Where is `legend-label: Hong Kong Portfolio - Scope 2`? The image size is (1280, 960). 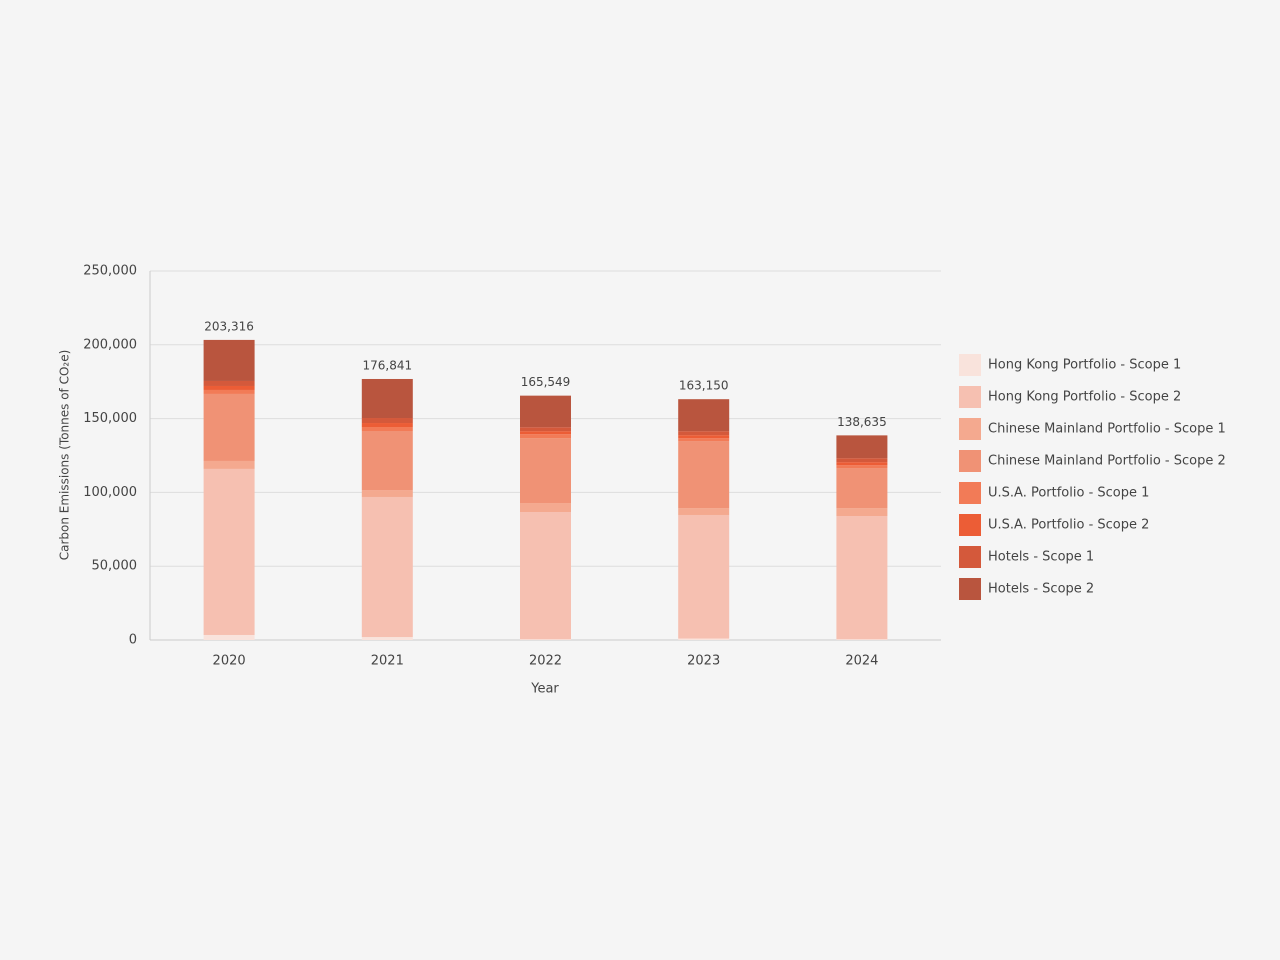 legend-label: Hong Kong Portfolio - Scope 2 is located at coordinates (1084, 397).